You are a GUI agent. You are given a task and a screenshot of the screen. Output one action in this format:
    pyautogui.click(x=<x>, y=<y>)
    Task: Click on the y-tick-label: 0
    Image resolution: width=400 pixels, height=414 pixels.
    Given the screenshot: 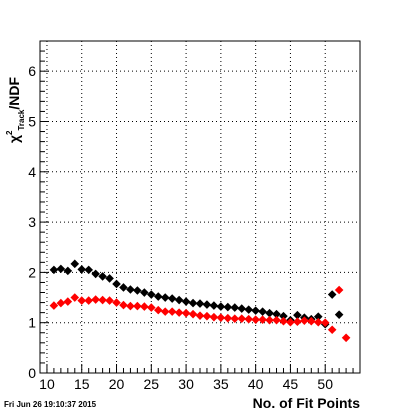 What is the action you would take?
    pyautogui.click(x=32, y=373)
    